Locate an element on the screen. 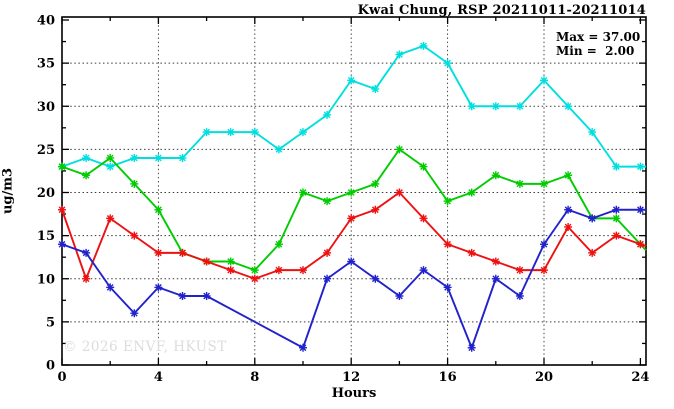 Image resolution: width=674 pixels, height=409 pixels. chart-title: Kwai Chung, RSP 20211011-20211014 is located at coordinates (501, 10).